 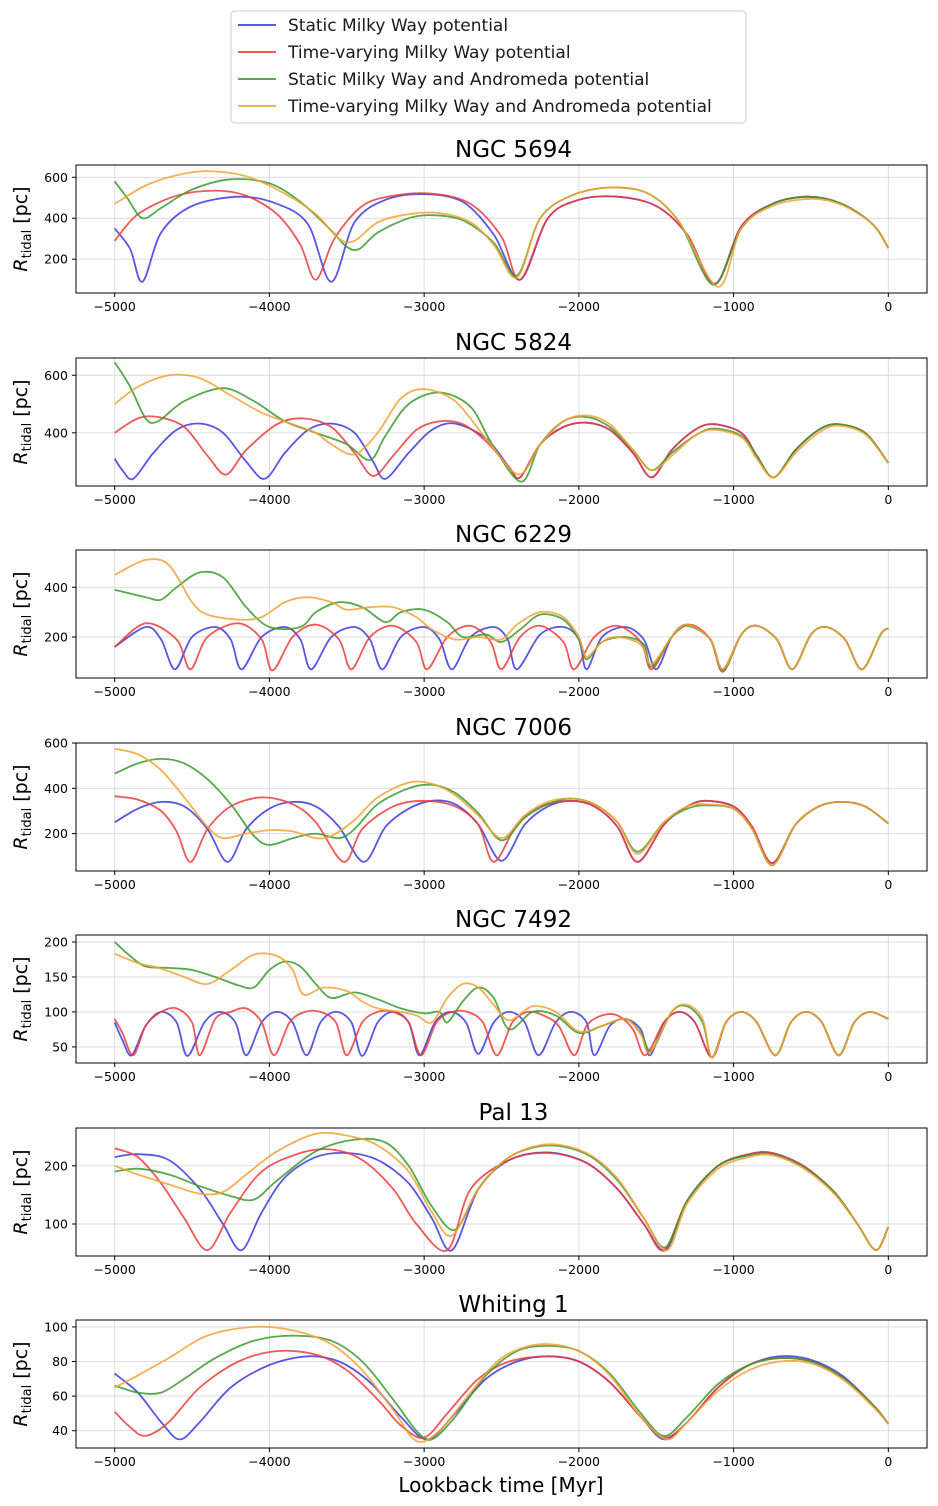 I want to click on legend-label: Static Milky Way and Andromeda potential, so click(x=468, y=80).